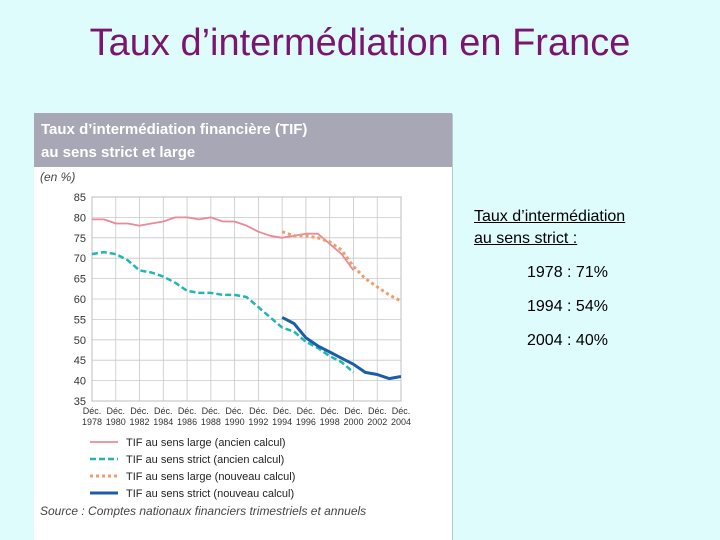 The width and height of the screenshot is (720, 540). I want to click on y-tick-label-35: 35, so click(80, 402).